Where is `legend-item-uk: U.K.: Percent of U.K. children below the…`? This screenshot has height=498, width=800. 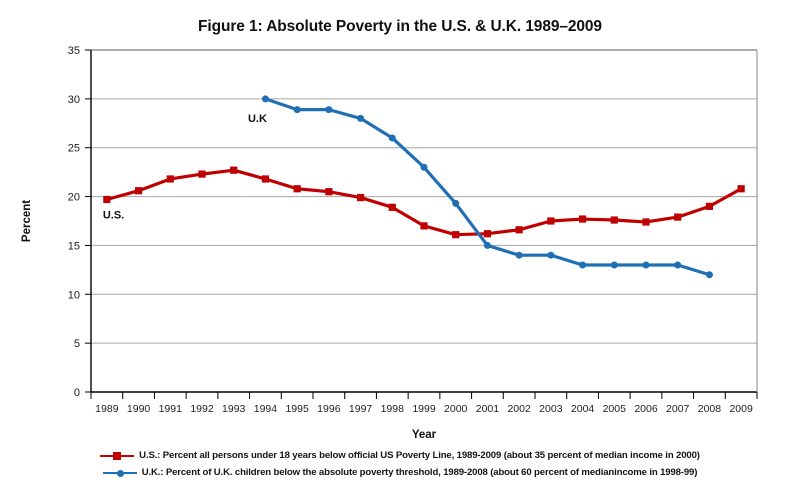 legend-item-uk: U.K.: Percent of U.K. children below the… is located at coordinates (400, 472).